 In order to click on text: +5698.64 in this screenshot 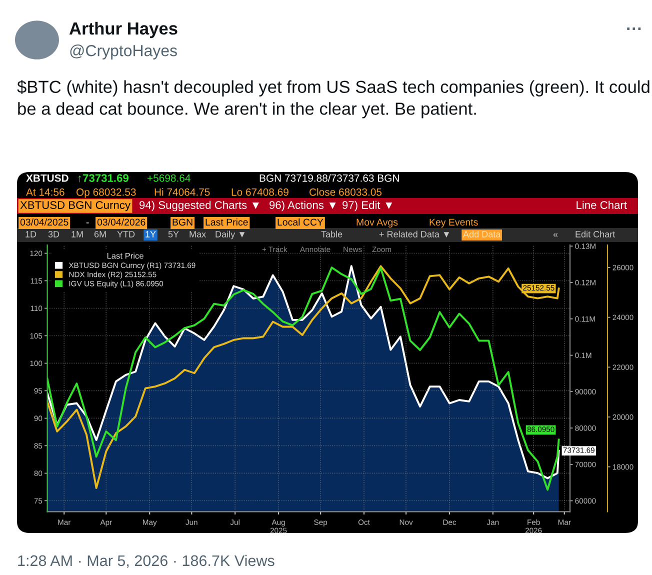, I will do `click(169, 178)`.